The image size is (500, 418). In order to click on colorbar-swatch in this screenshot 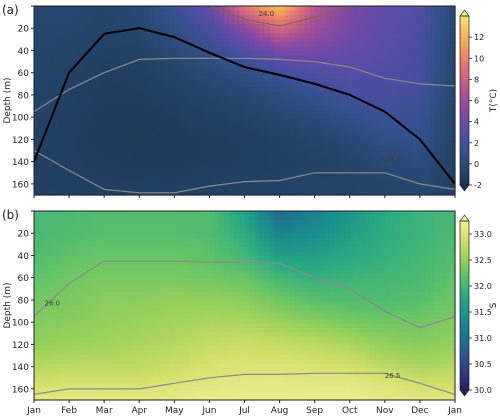, I will do `click(464, 128)`.